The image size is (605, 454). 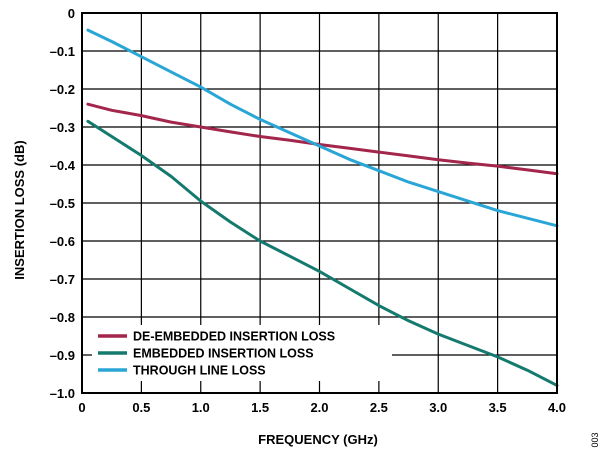 What do you see at coordinates (19, 209) in the screenshot?
I see `y-axis-title: INSERTION LOSS (dB)` at bounding box center [19, 209].